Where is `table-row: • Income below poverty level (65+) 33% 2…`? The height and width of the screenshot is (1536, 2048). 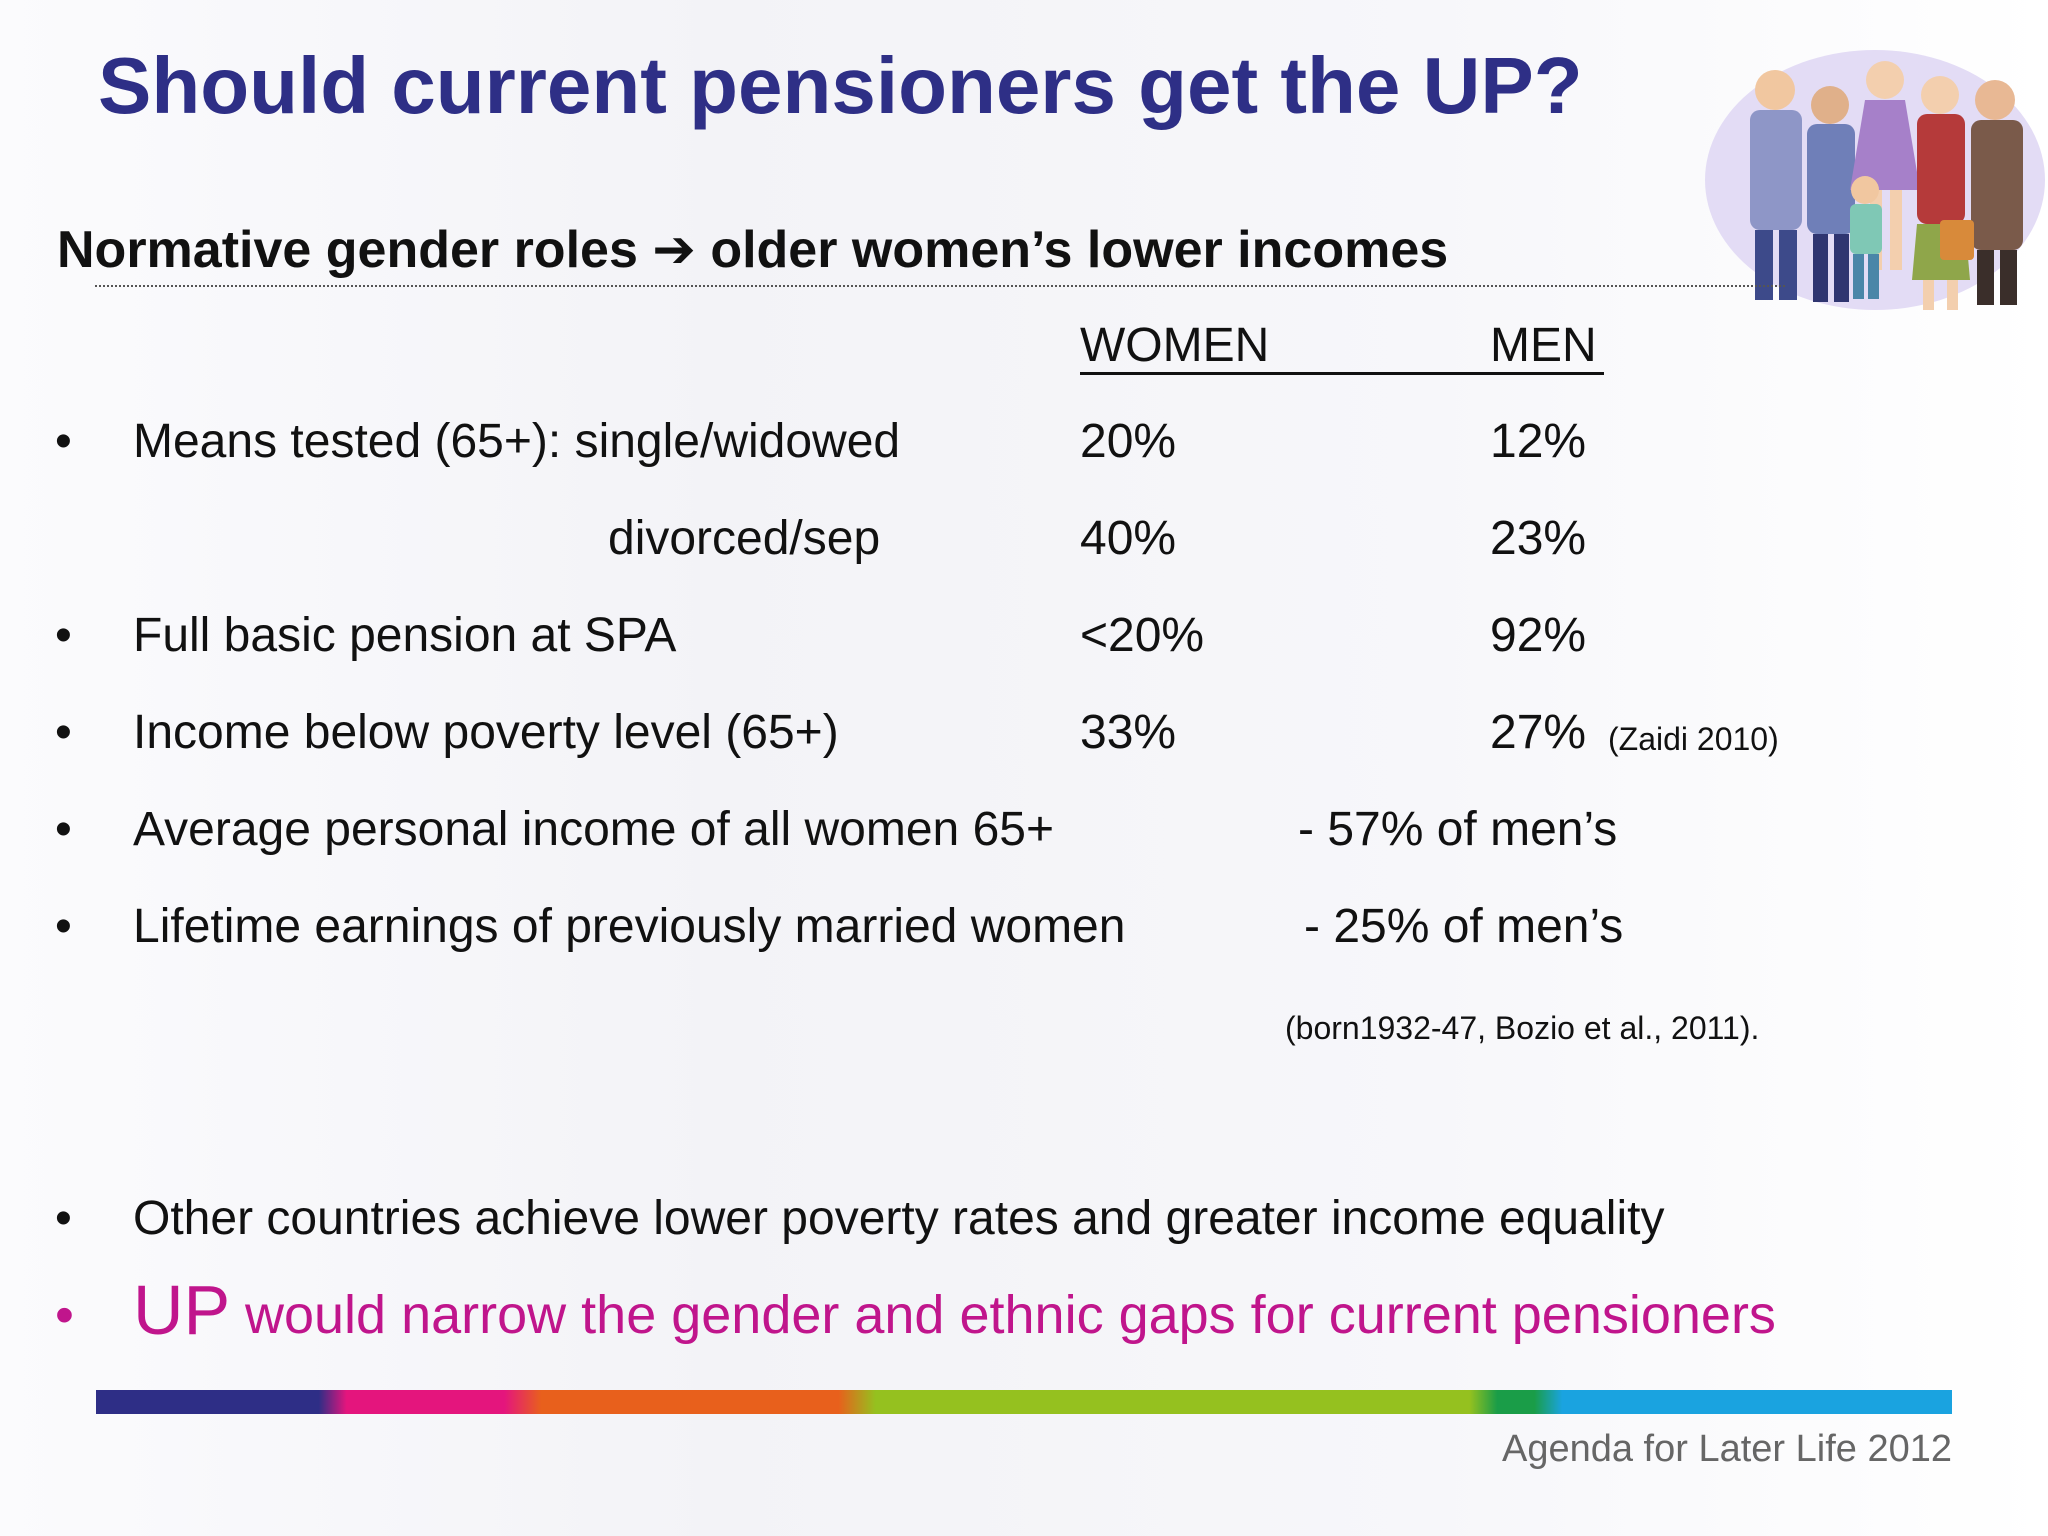
table-row: • Income below poverty level (65+) 33% 2… is located at coordinates (1024, 735).